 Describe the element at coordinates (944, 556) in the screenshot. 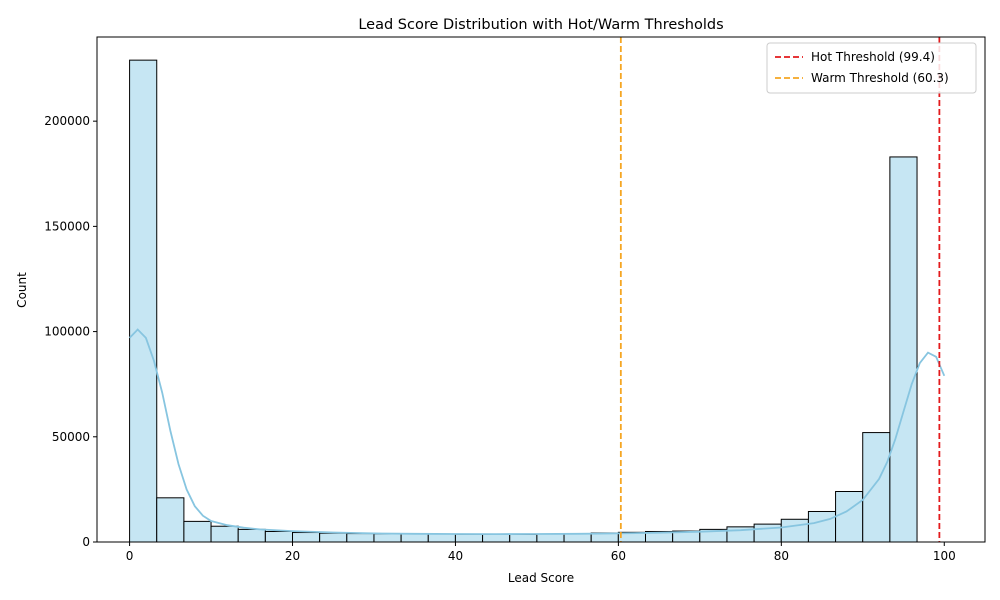

I see `x-tick-label: 100` at that location.